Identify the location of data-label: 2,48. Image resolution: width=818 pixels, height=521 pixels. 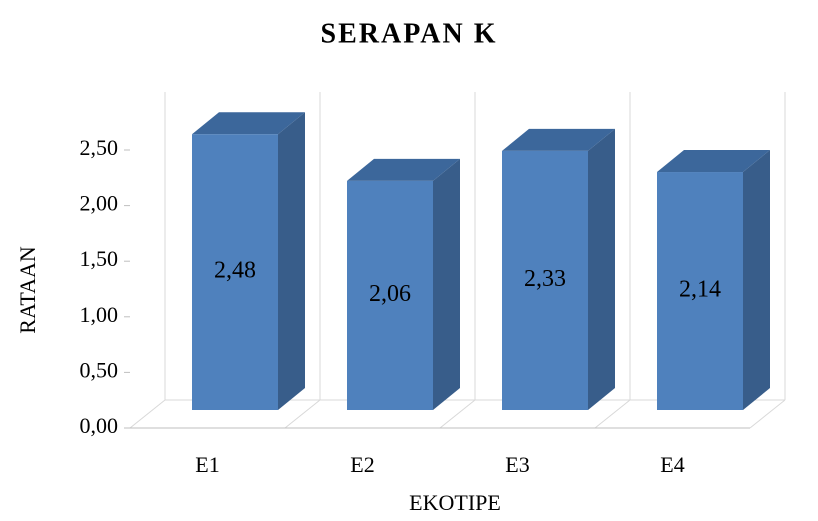
(235, 271).